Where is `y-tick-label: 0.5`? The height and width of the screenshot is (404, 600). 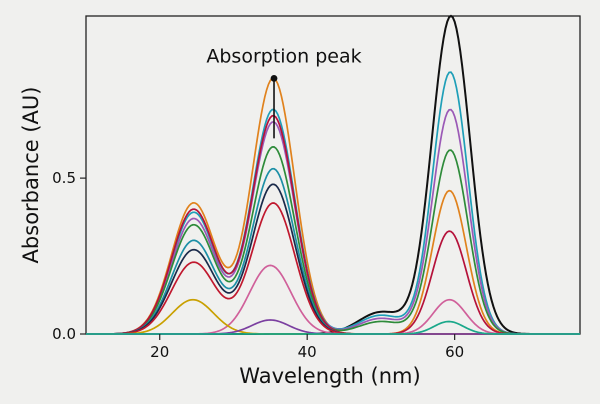 y-tick-label: 0.5 is located at coordinates (64, 178).